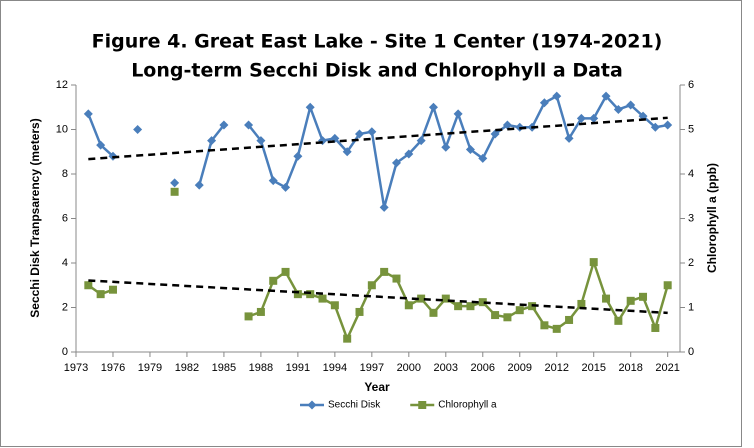 Image resolution: width=754 pixels, height=448 pixels. What do you see at coordinates (62, 85) in the screenshot?
I see `y-tick-label: 12` at bounding box center [62, 85].